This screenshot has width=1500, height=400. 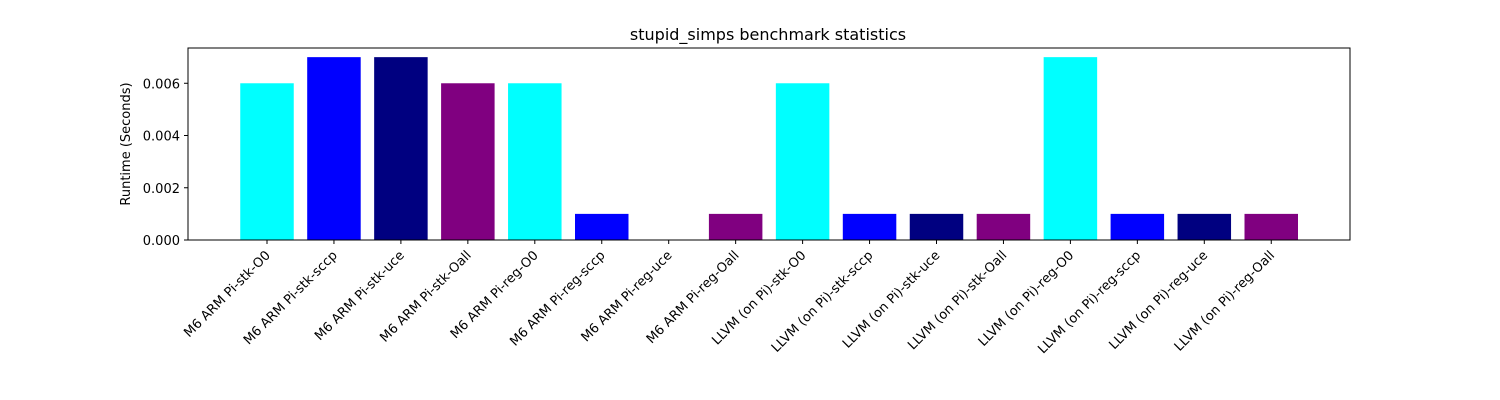 What do you see at coordinates (126, 143) in the screenshot?
I see `y-axis-label: Runtime (Seconds)` at bounding box center [126, 143].